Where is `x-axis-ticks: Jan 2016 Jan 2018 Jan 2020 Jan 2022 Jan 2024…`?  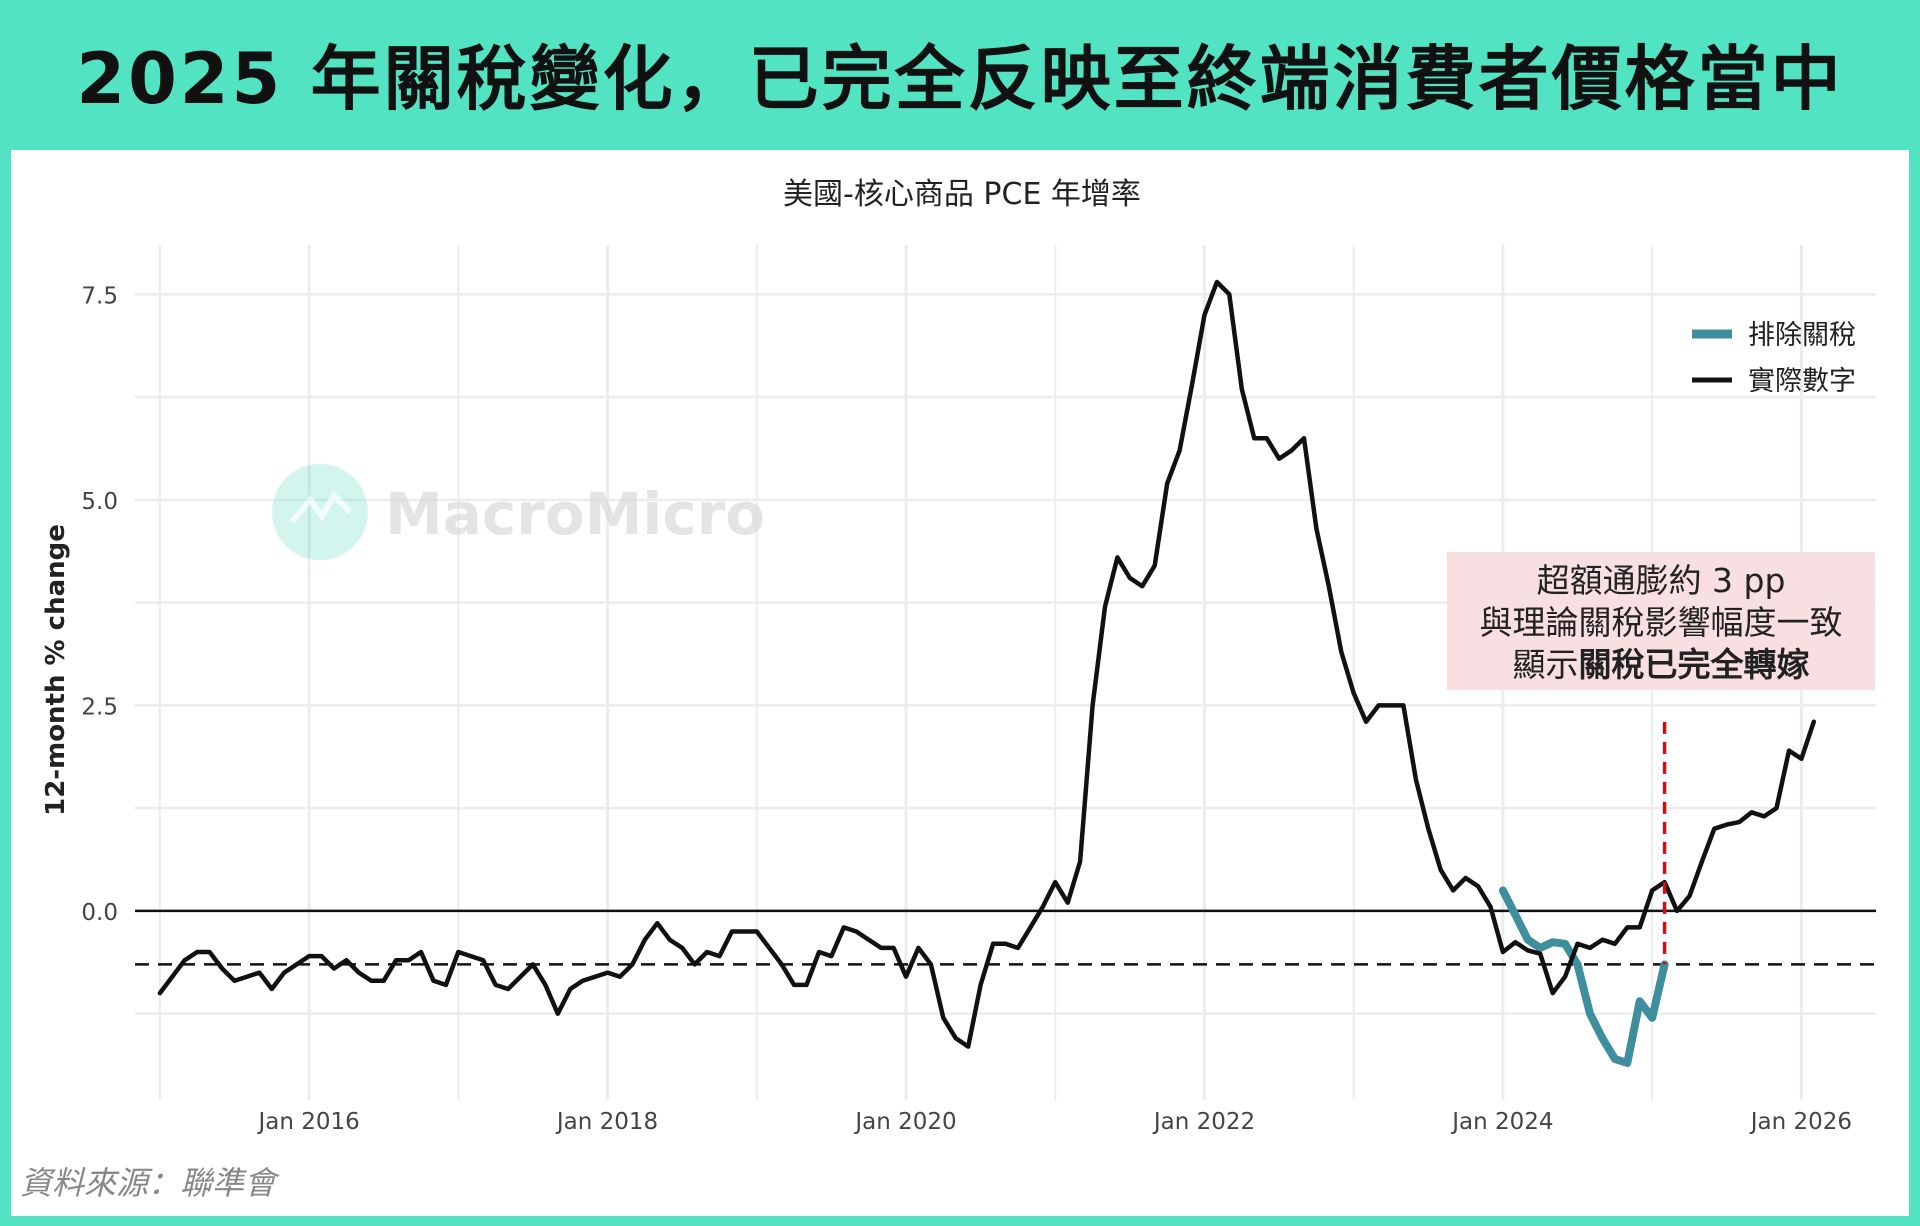 x-axis-ticks: Jan 2016 Jan 2018 Jan 2020 Jan 2022 Jan 2024… is located at coordinates (1054, 1122).